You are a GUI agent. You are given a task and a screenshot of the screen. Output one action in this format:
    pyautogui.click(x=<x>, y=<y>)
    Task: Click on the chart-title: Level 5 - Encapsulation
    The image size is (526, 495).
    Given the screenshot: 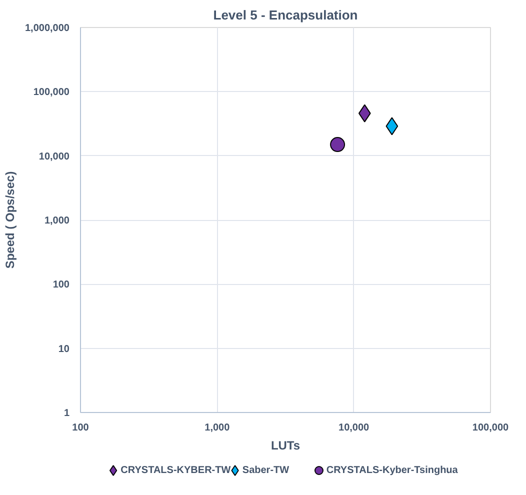 What is the action you would take?
    pyautogui.click(x=285, y=15)
    